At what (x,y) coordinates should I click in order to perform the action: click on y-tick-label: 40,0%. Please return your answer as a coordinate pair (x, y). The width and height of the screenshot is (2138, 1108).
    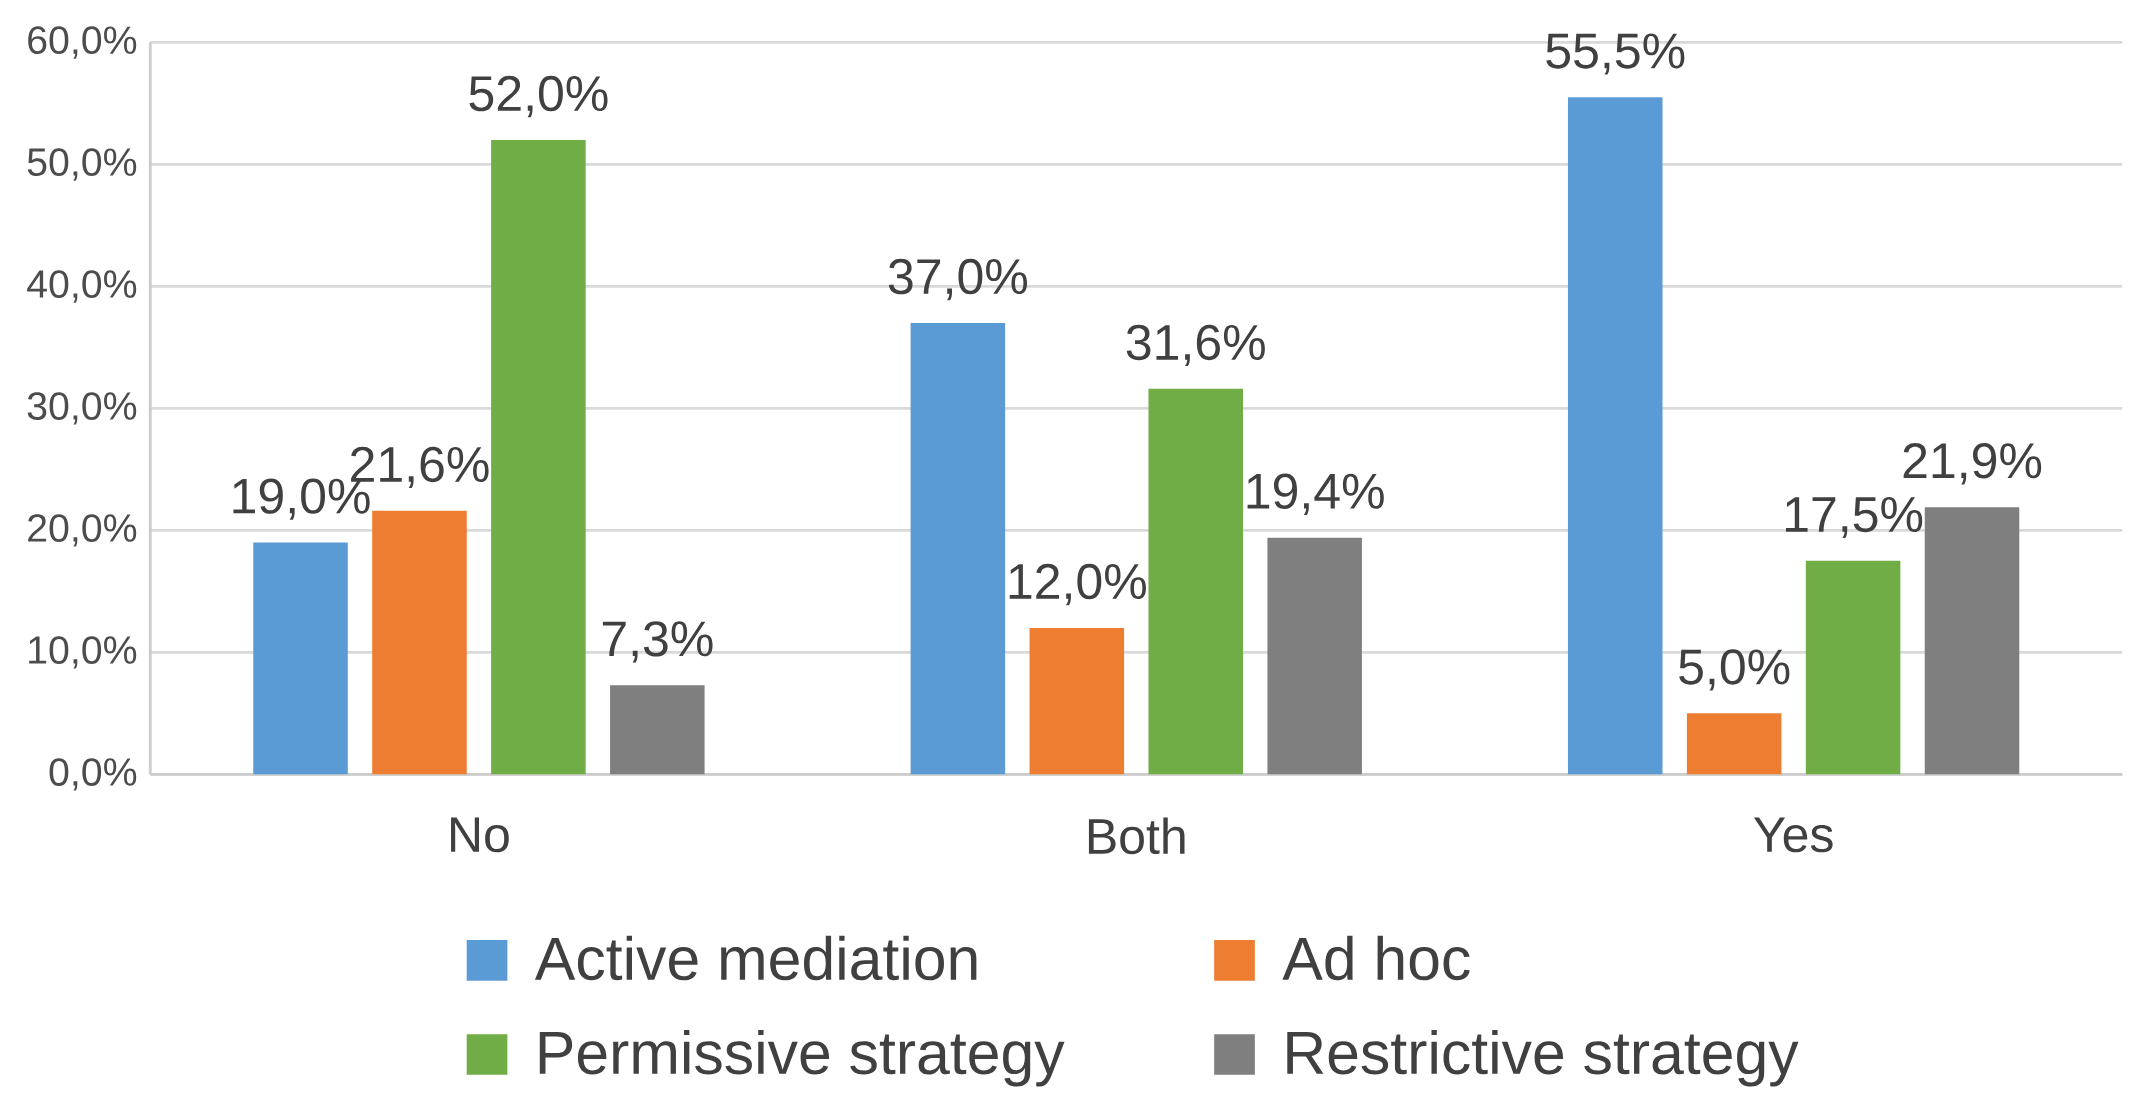
    Looking at the image, I should click on (82, 286).